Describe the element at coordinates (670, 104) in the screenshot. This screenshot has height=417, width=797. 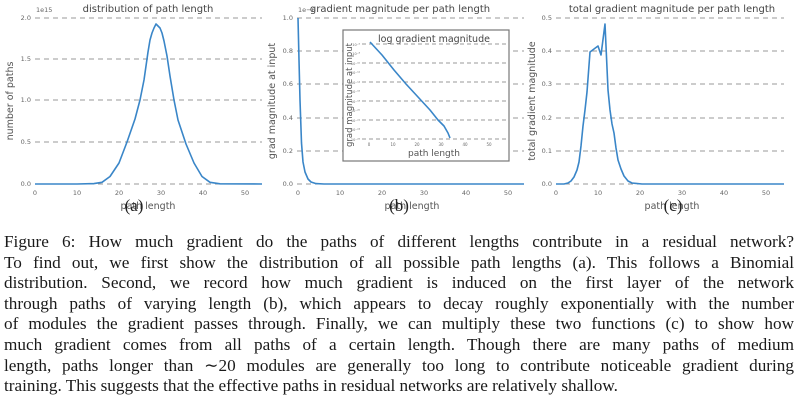
I see `total-gradient-curve` at that location.